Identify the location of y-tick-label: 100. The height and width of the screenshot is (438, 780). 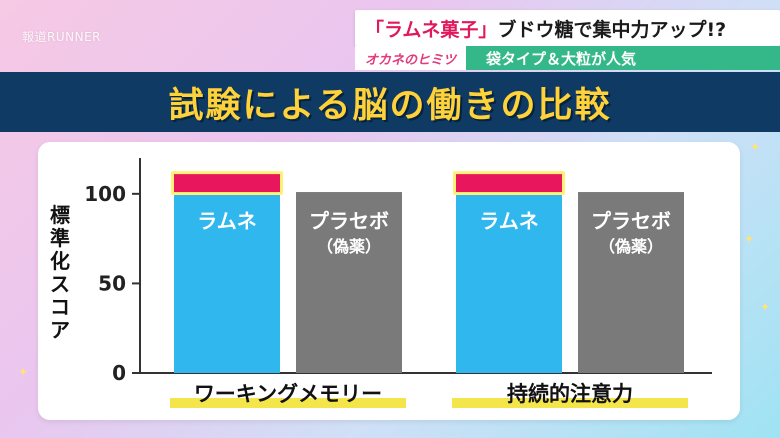
(105, 194).